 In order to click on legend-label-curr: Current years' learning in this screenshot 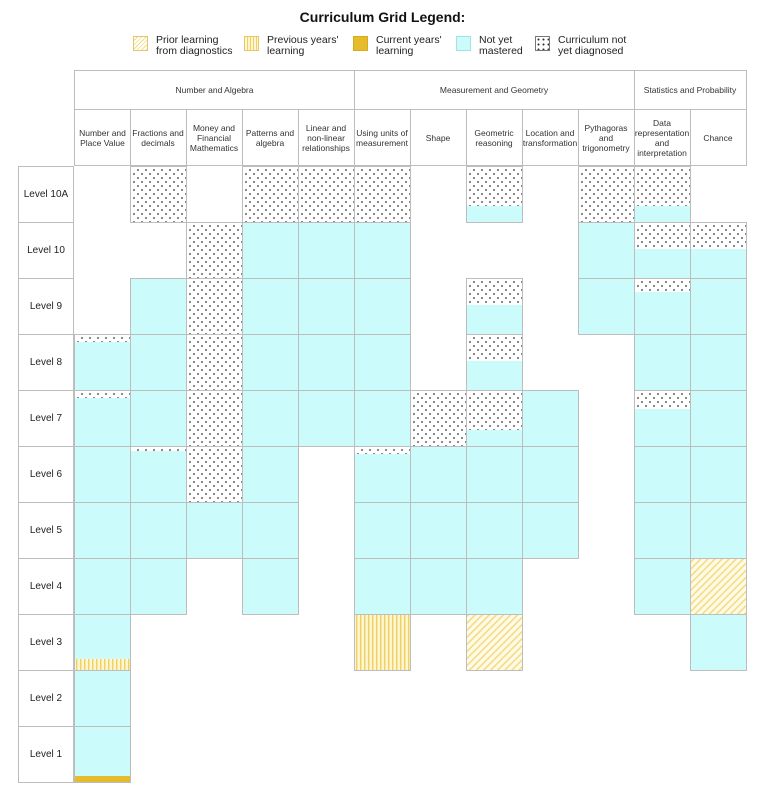, I will do `click(409, 46)`.